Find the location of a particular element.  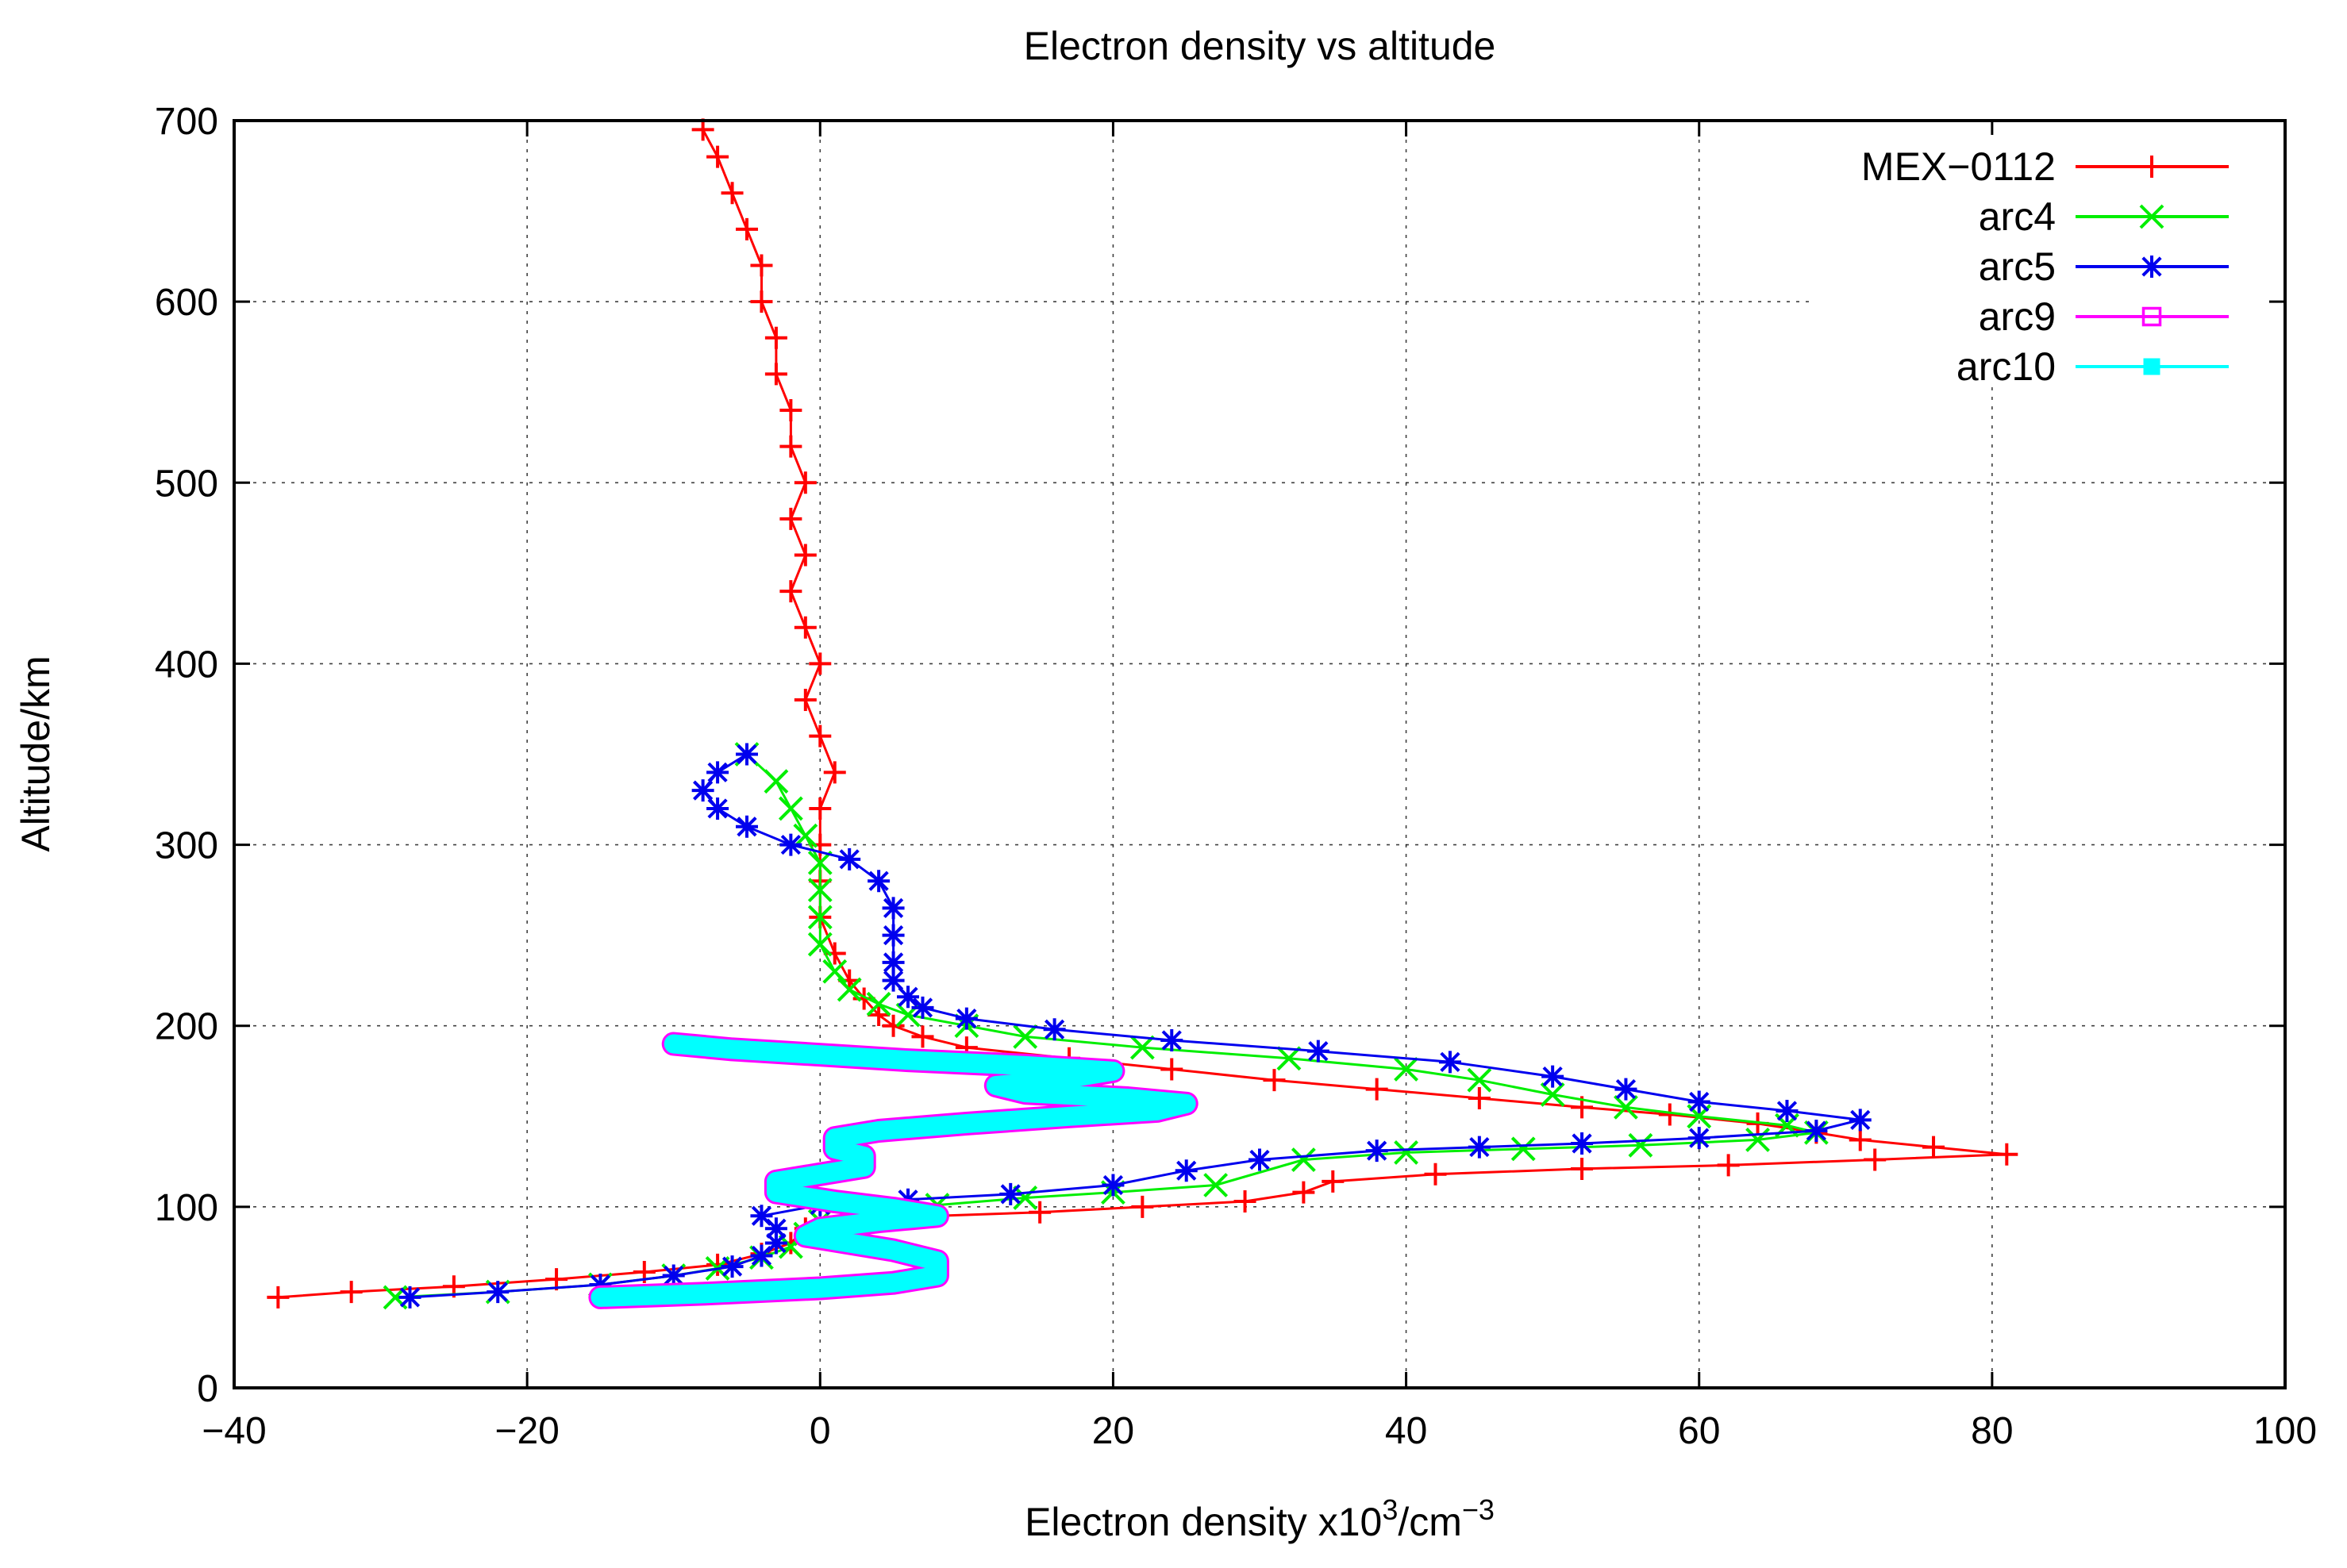

y-tick-label: 100 is located at coordinates (187, 1208).